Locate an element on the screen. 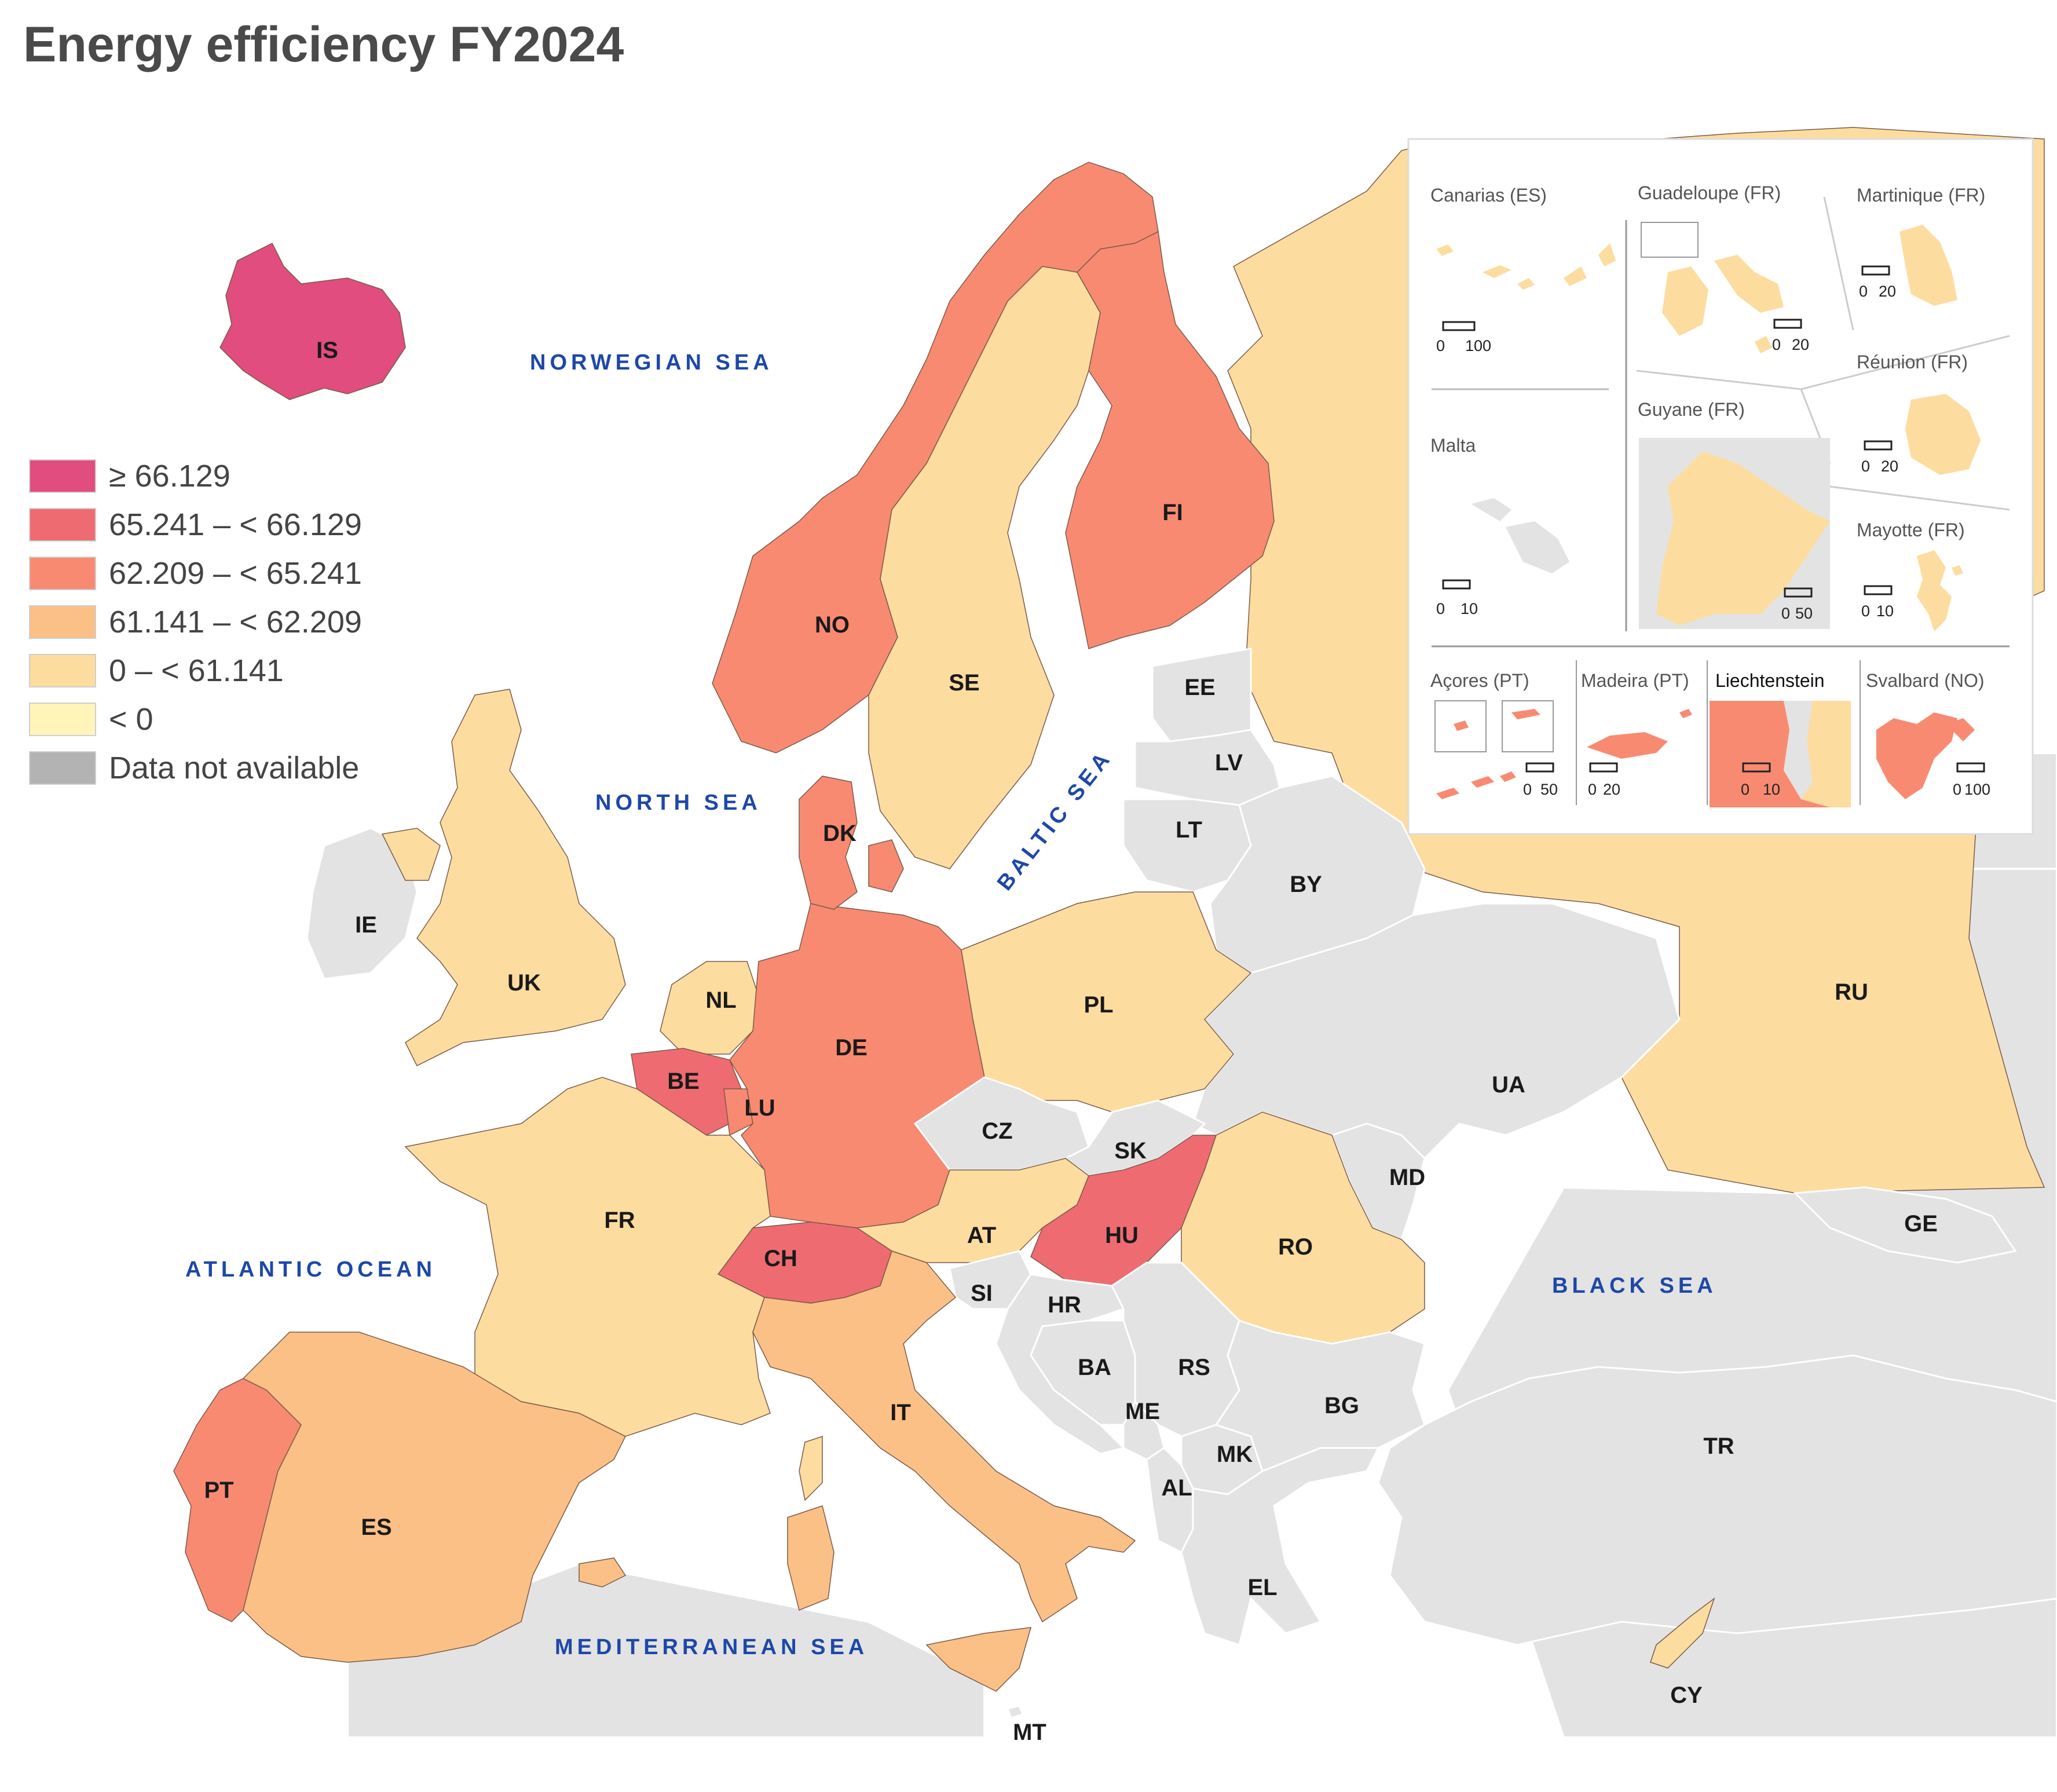 This screenshot has width=2057, height=1792. inset-shape-madeira is located at coordinates (1639, 734).